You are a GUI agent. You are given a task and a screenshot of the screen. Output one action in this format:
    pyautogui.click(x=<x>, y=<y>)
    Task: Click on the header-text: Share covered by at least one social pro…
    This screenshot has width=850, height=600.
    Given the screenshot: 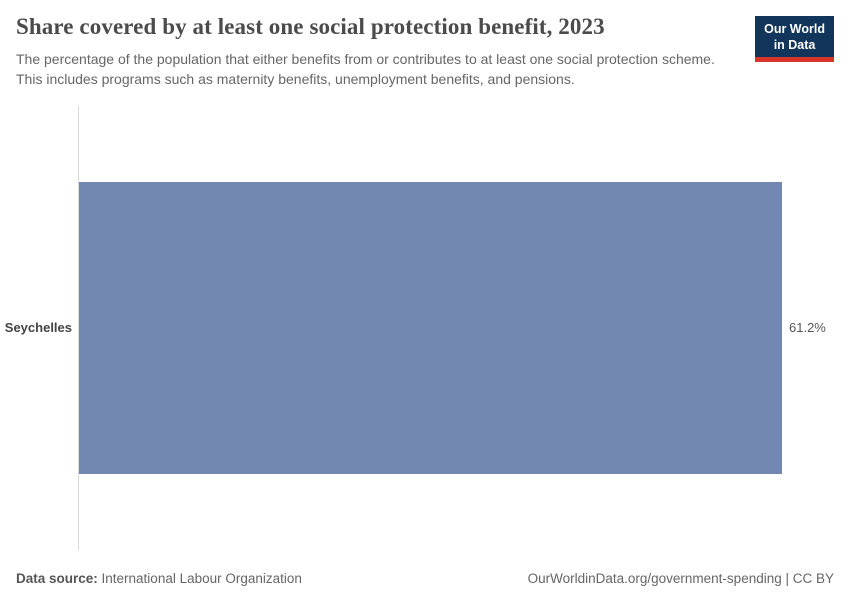 What is the action you would take?
    pyautogui.click(x=366, y=52)
    